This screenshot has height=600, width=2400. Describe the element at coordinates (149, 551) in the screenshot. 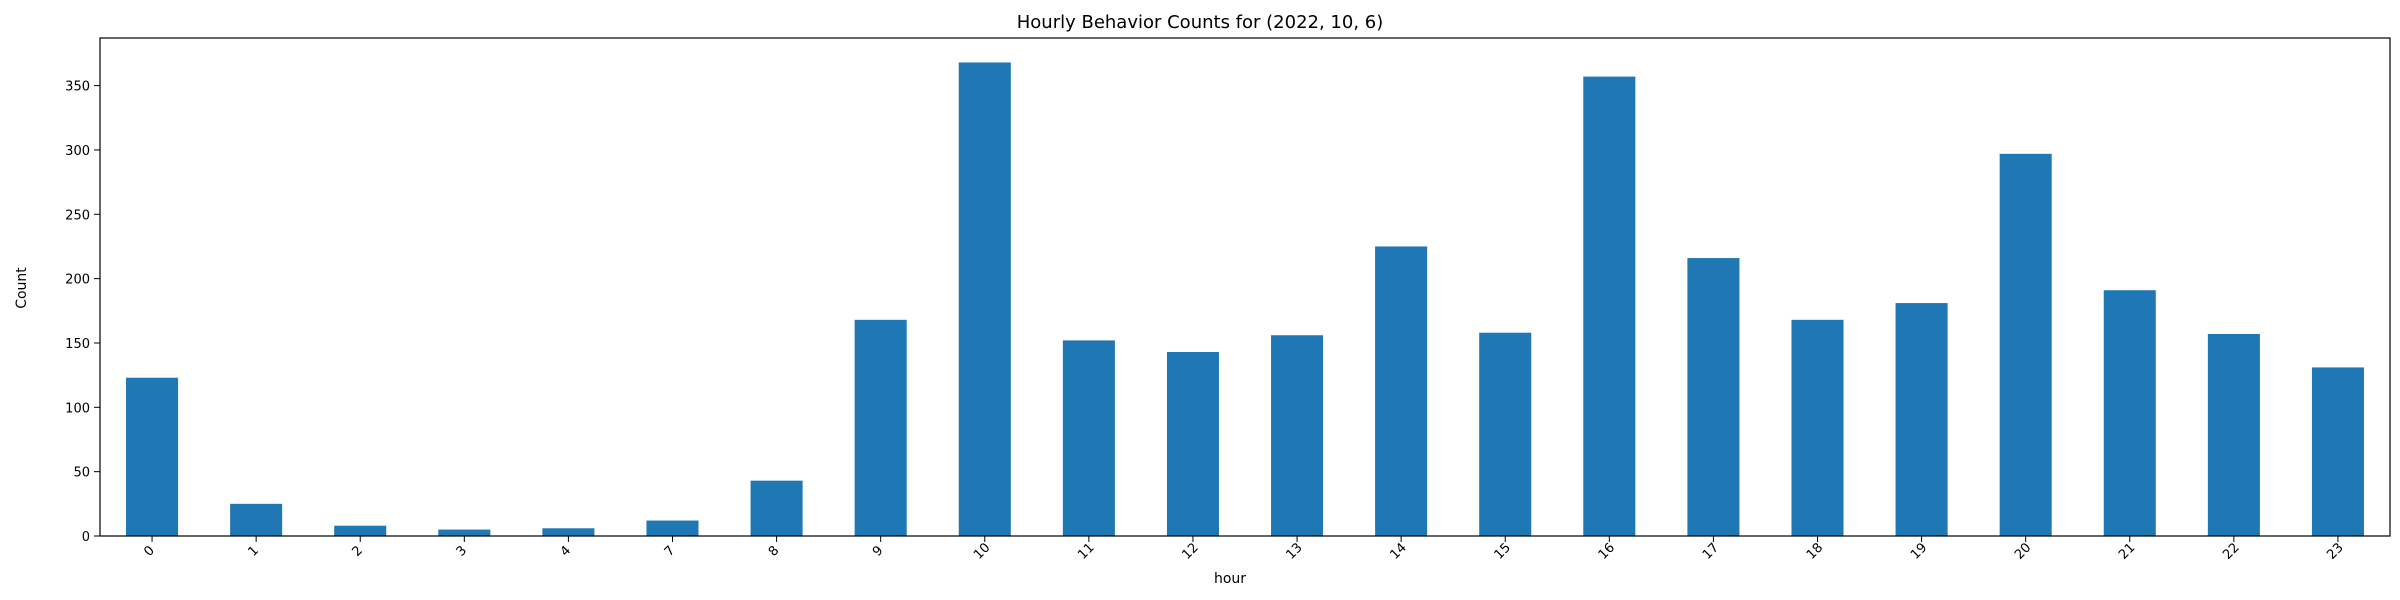

I see `x-tick-label: 0` at that location.